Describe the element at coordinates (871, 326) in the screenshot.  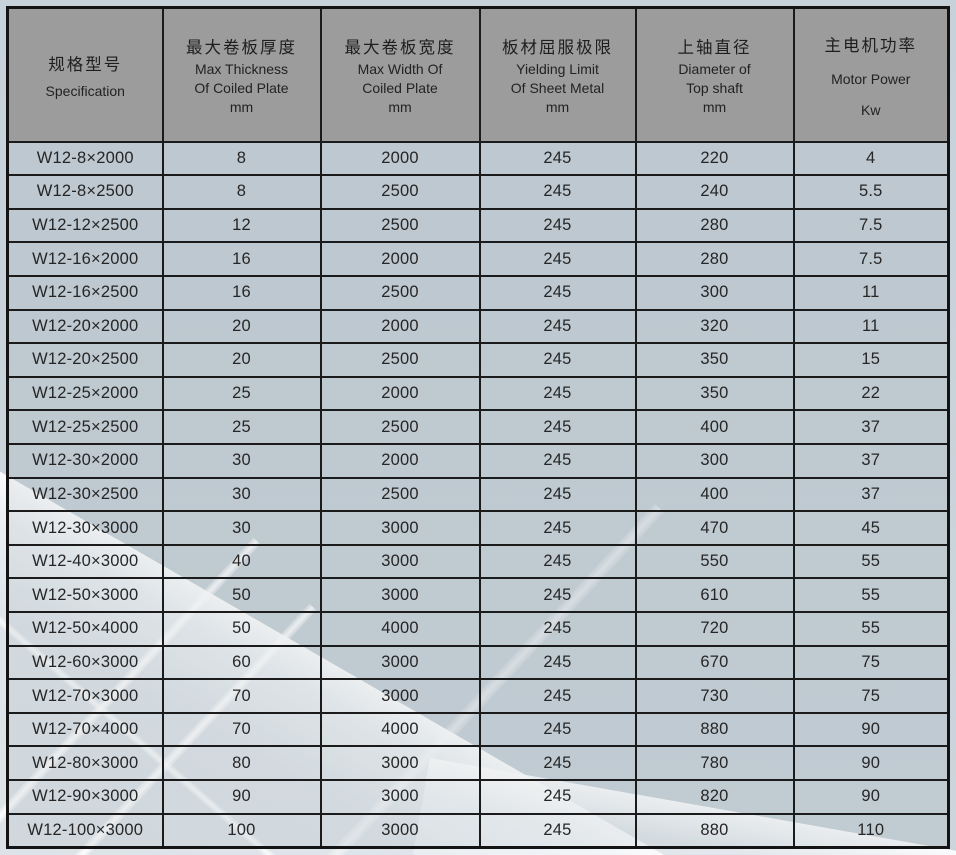
I see `value-cell: 11` at that location.